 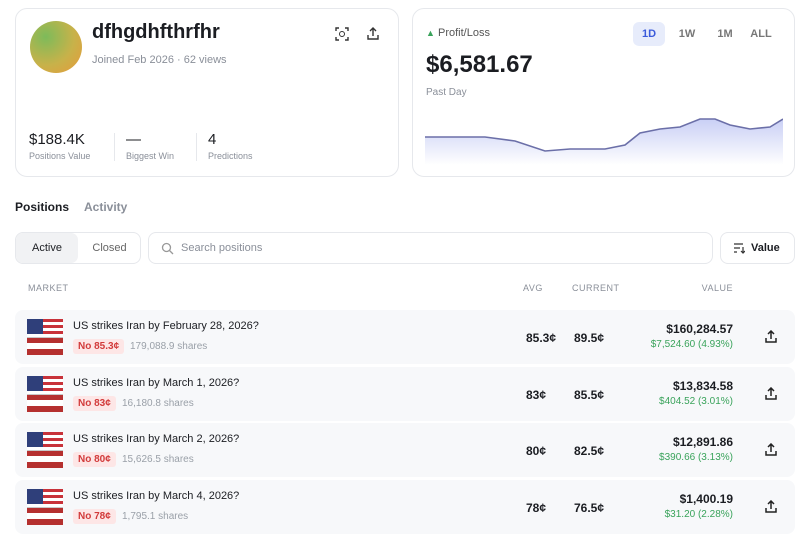 I want to click on stat-value: —, so click(x=133, y=139).